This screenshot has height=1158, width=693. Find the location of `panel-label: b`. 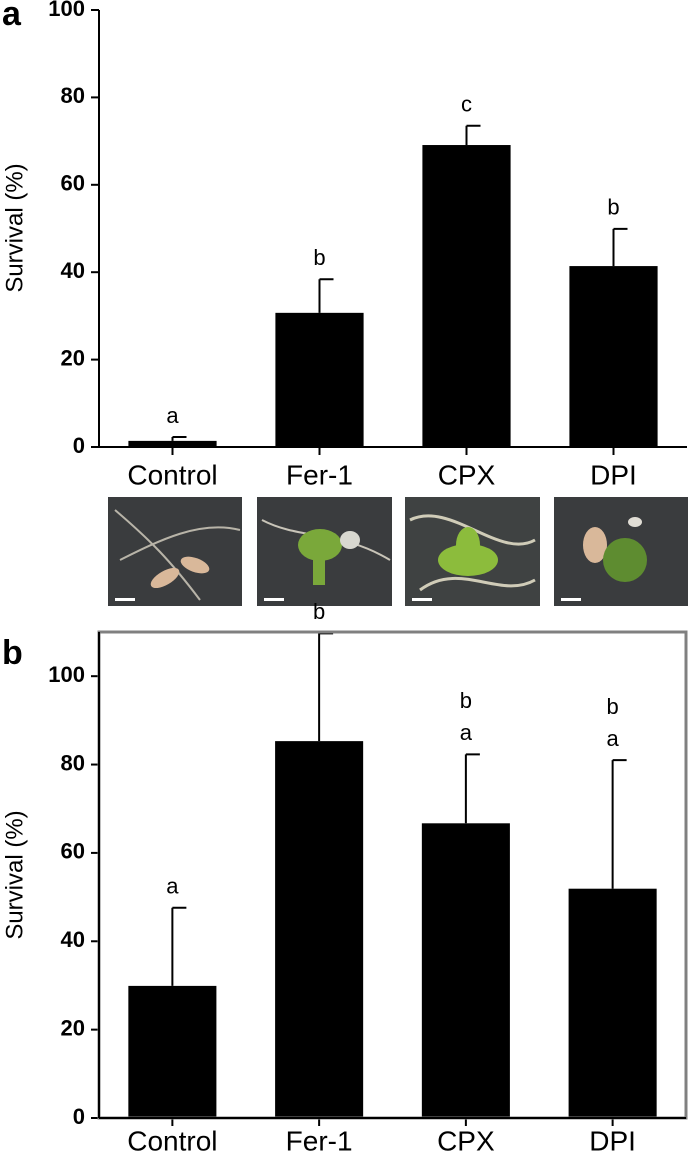

panel-label: b is located at coordinates (12, 653).